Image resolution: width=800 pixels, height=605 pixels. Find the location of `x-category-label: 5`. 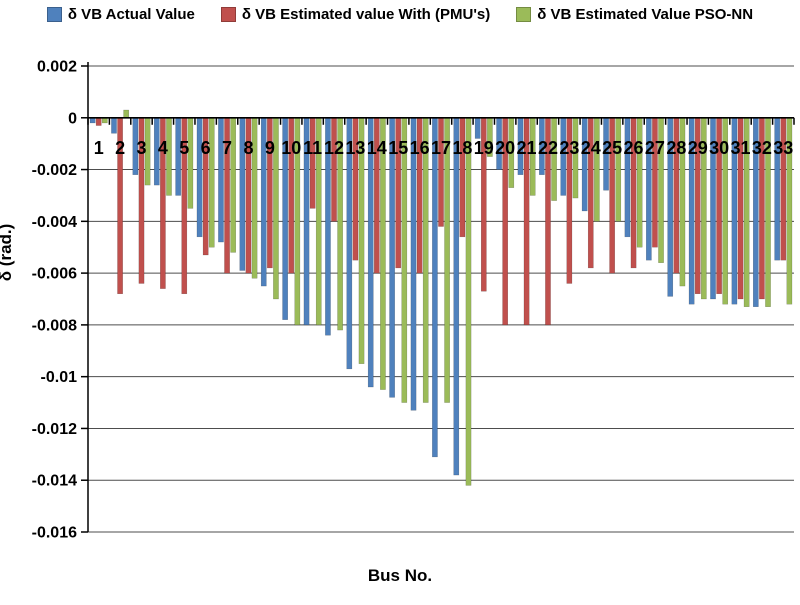

x-category-label: 5 is located at coordinates (184, 148).